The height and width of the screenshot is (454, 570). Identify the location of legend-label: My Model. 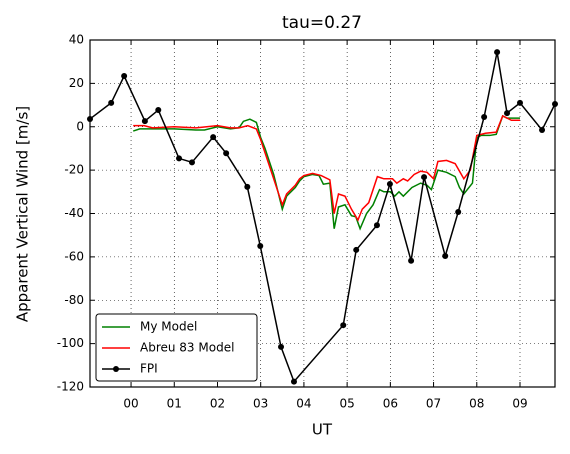
(168, 327).